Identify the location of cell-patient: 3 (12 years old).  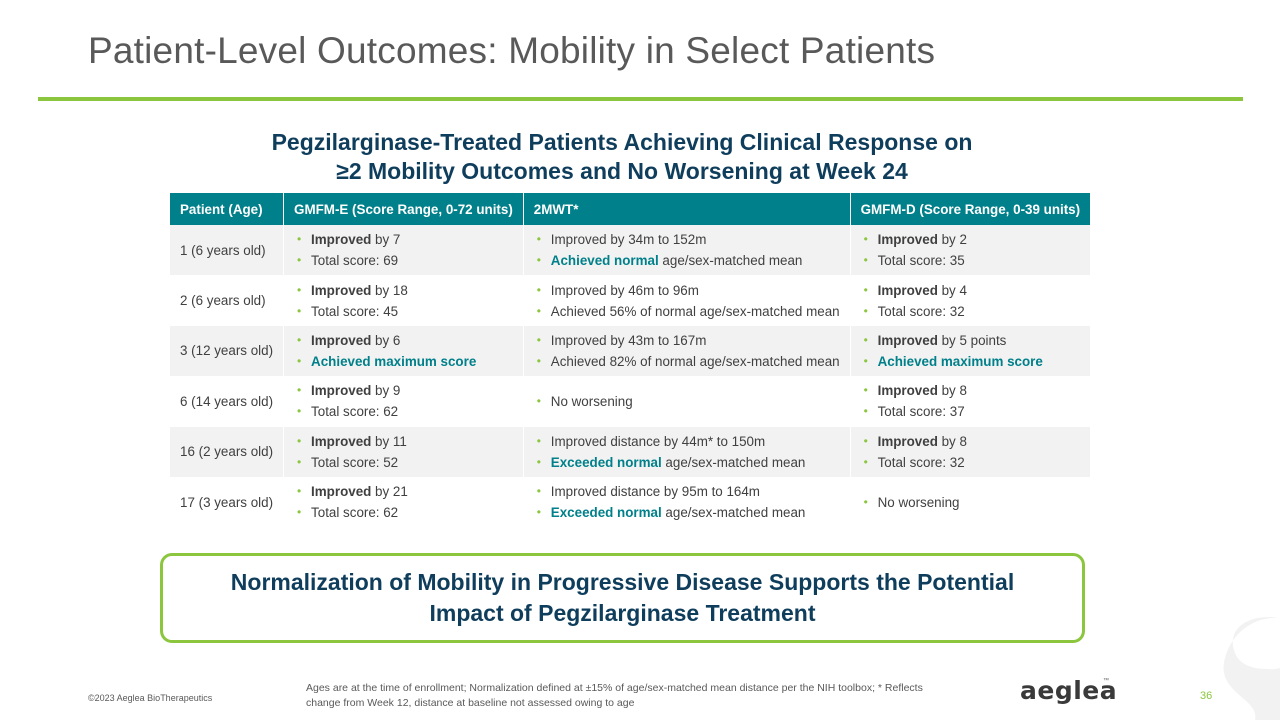
(227, 351).